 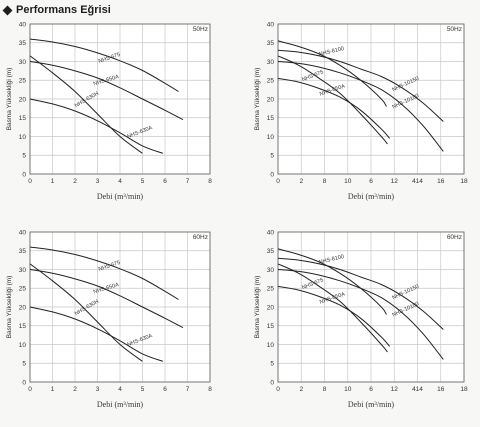 I want to click on series-line-nhs-630h, so click(x=86, y=104).